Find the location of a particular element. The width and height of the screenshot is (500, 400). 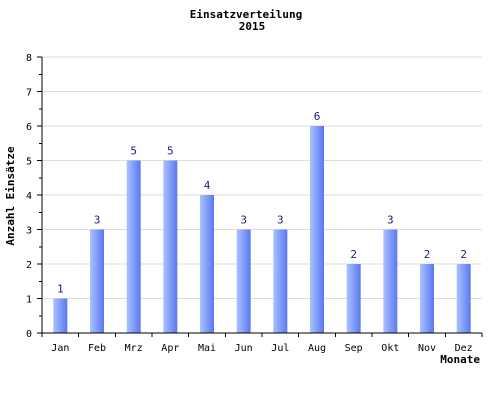

y-tick-label: 7 is located at coordinates (29, 93).